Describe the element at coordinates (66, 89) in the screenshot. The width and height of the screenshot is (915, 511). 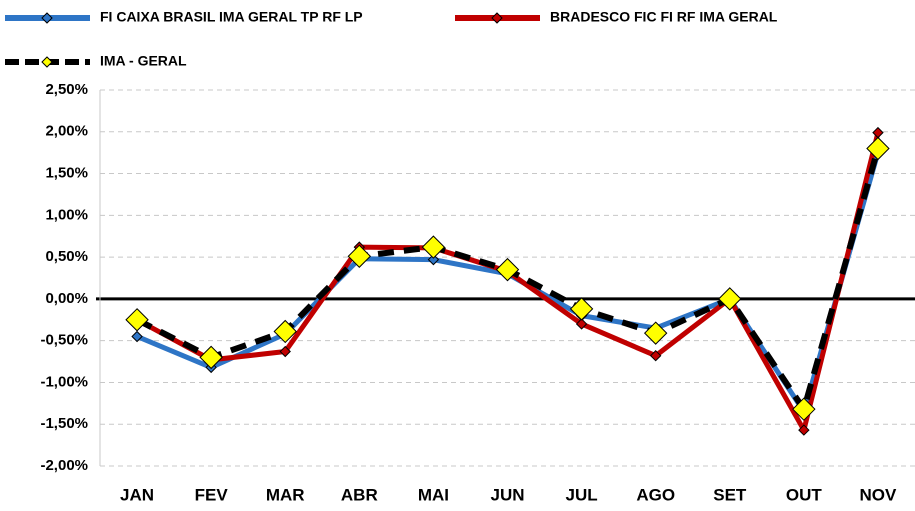
I see `y-tick-label: 2,50%` at that location.